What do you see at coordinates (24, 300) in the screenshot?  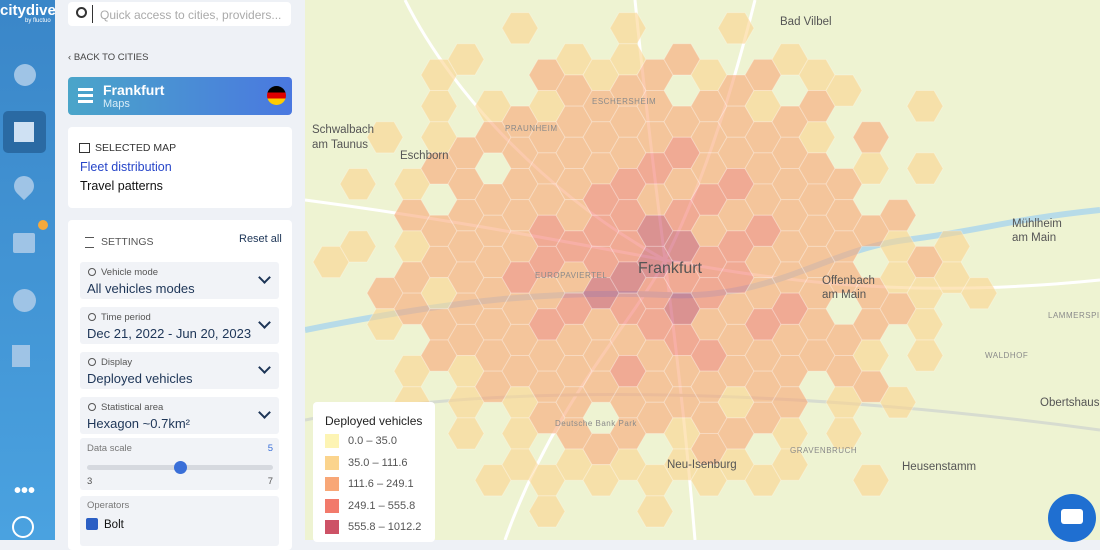 I see `help-icon` at bounding box center [24, 300].